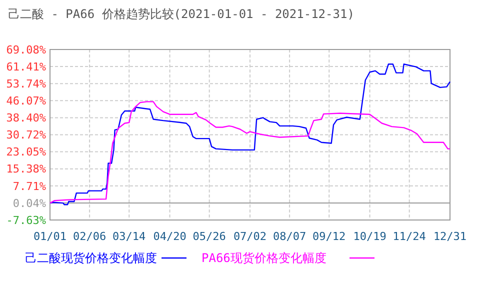 This screenshot has width=500, height=300. What do you see at coordinates (26, 118) in the screenshot?
I see `y-tick-label: 38.40%` at bounding box center [26, 118].